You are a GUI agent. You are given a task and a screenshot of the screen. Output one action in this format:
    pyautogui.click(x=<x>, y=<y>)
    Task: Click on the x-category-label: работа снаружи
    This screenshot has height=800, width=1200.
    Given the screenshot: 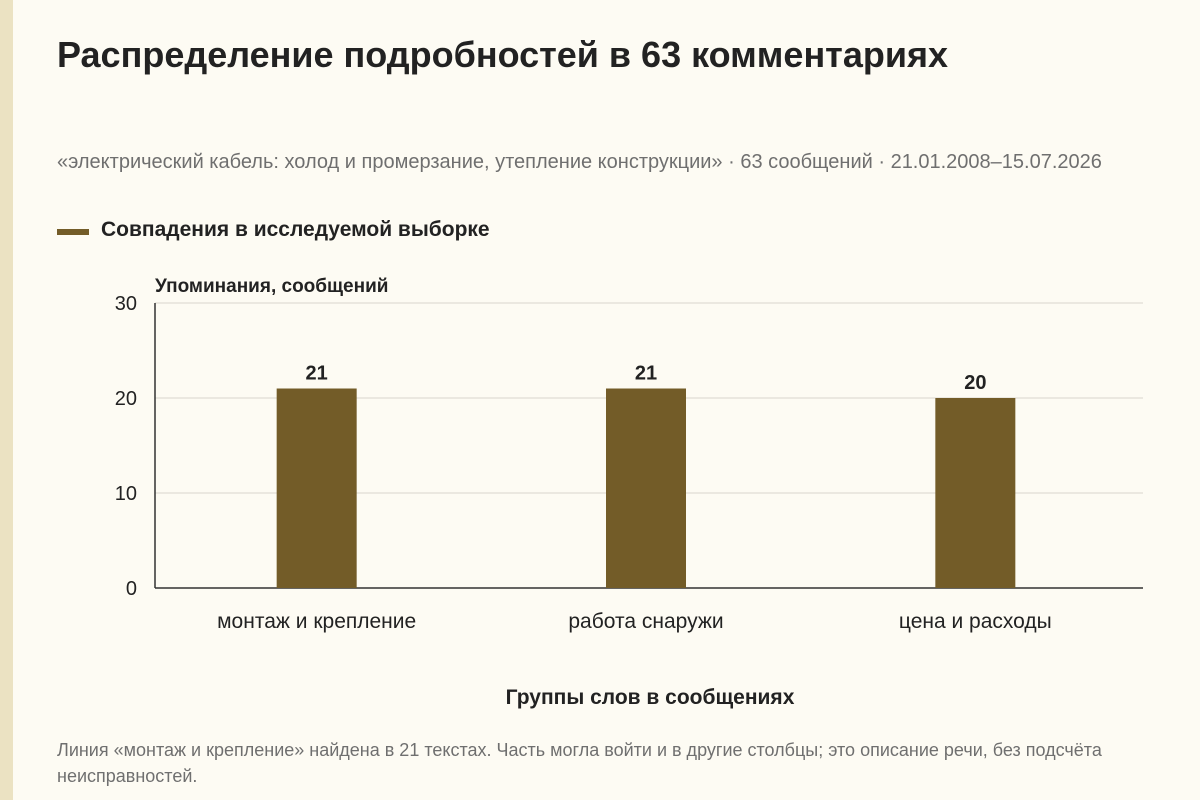 What is the action you would take?
    pyautogui.click(x=645, y=621)
    